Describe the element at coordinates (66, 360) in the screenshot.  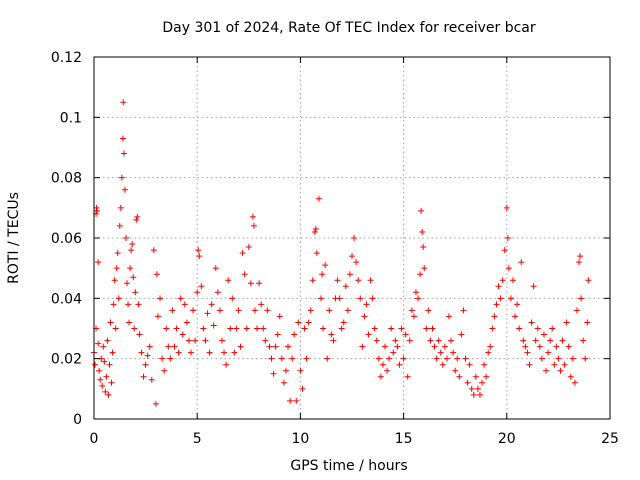
I see `y-tick-label: 0.02` at that location.